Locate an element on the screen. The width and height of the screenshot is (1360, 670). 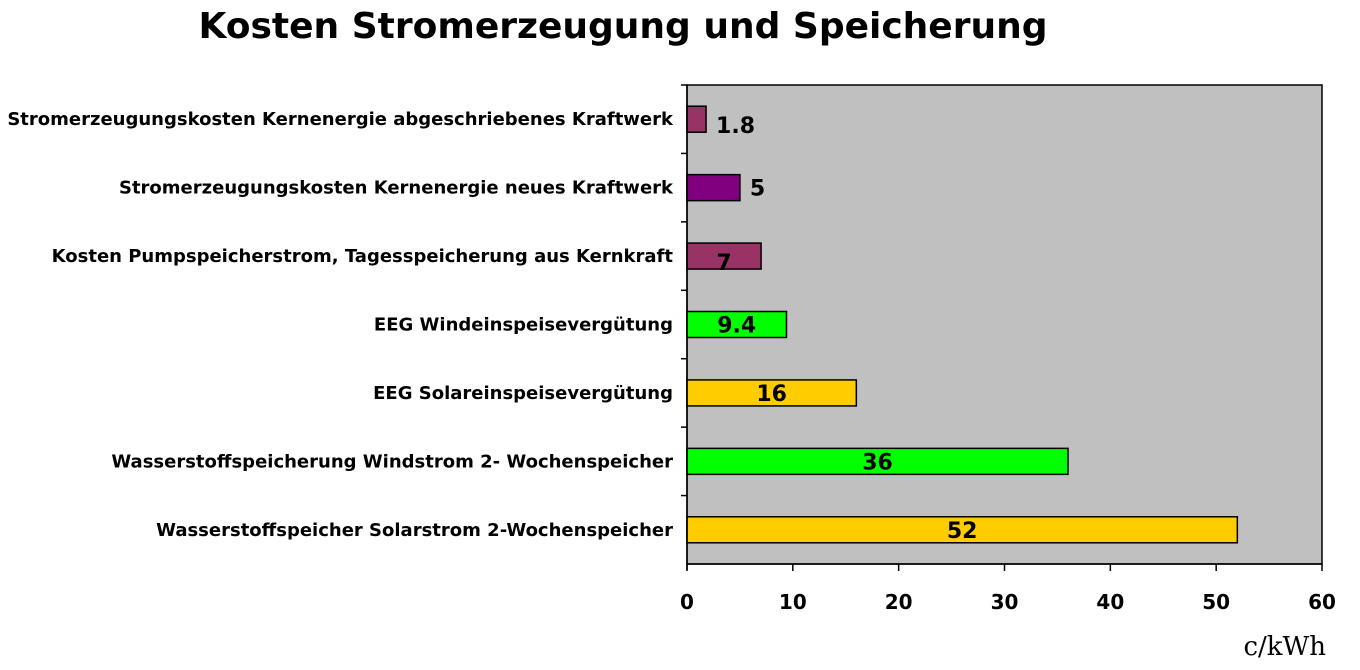
data-label: 36 is located at coordinates (877, 462).